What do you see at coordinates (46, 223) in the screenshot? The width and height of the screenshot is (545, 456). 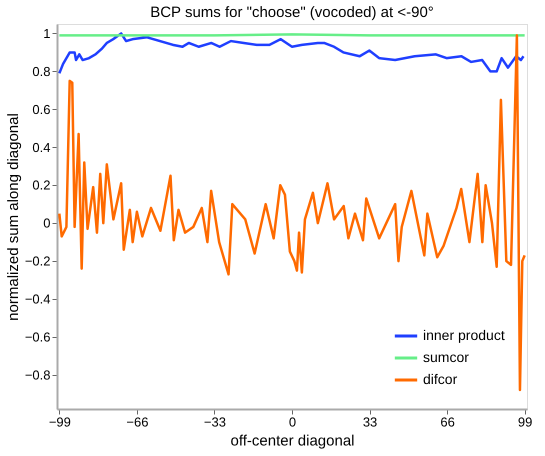 I see `y-tick-label: 0` at bounding box center [46, 223].